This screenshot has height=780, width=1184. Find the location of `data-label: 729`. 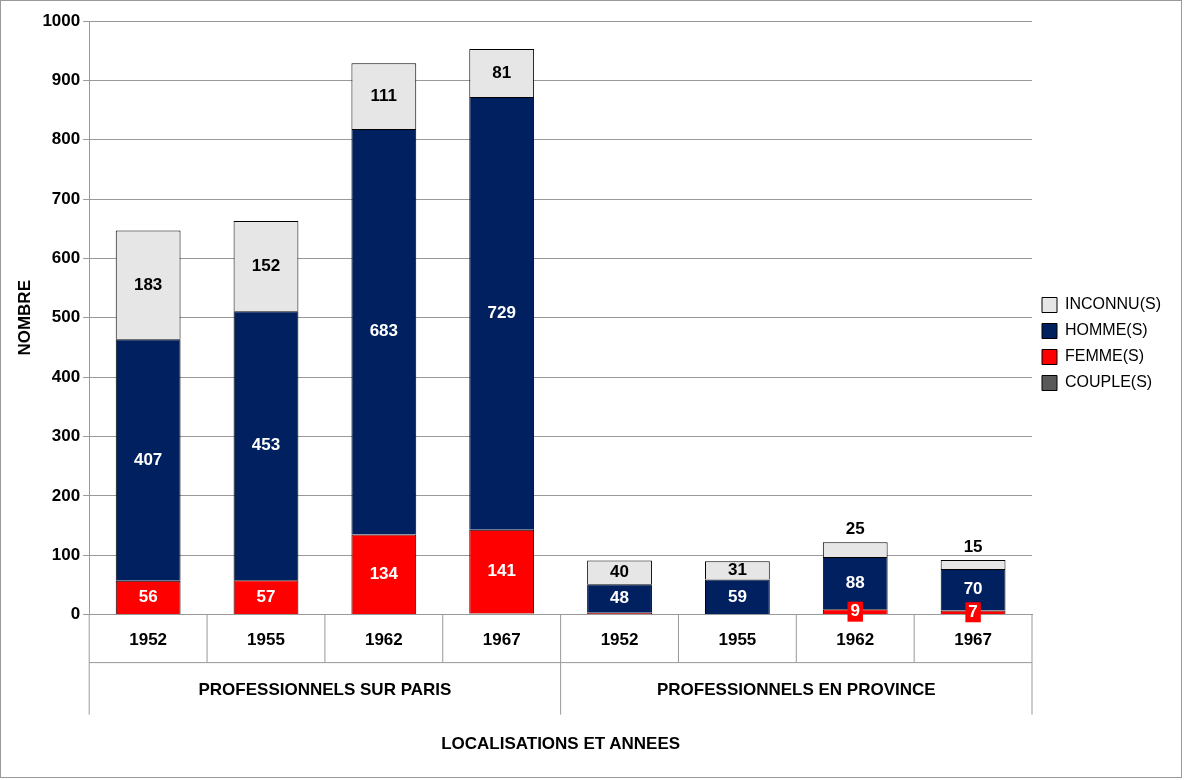

data-label: 729 is located at coordinates (501, 313).